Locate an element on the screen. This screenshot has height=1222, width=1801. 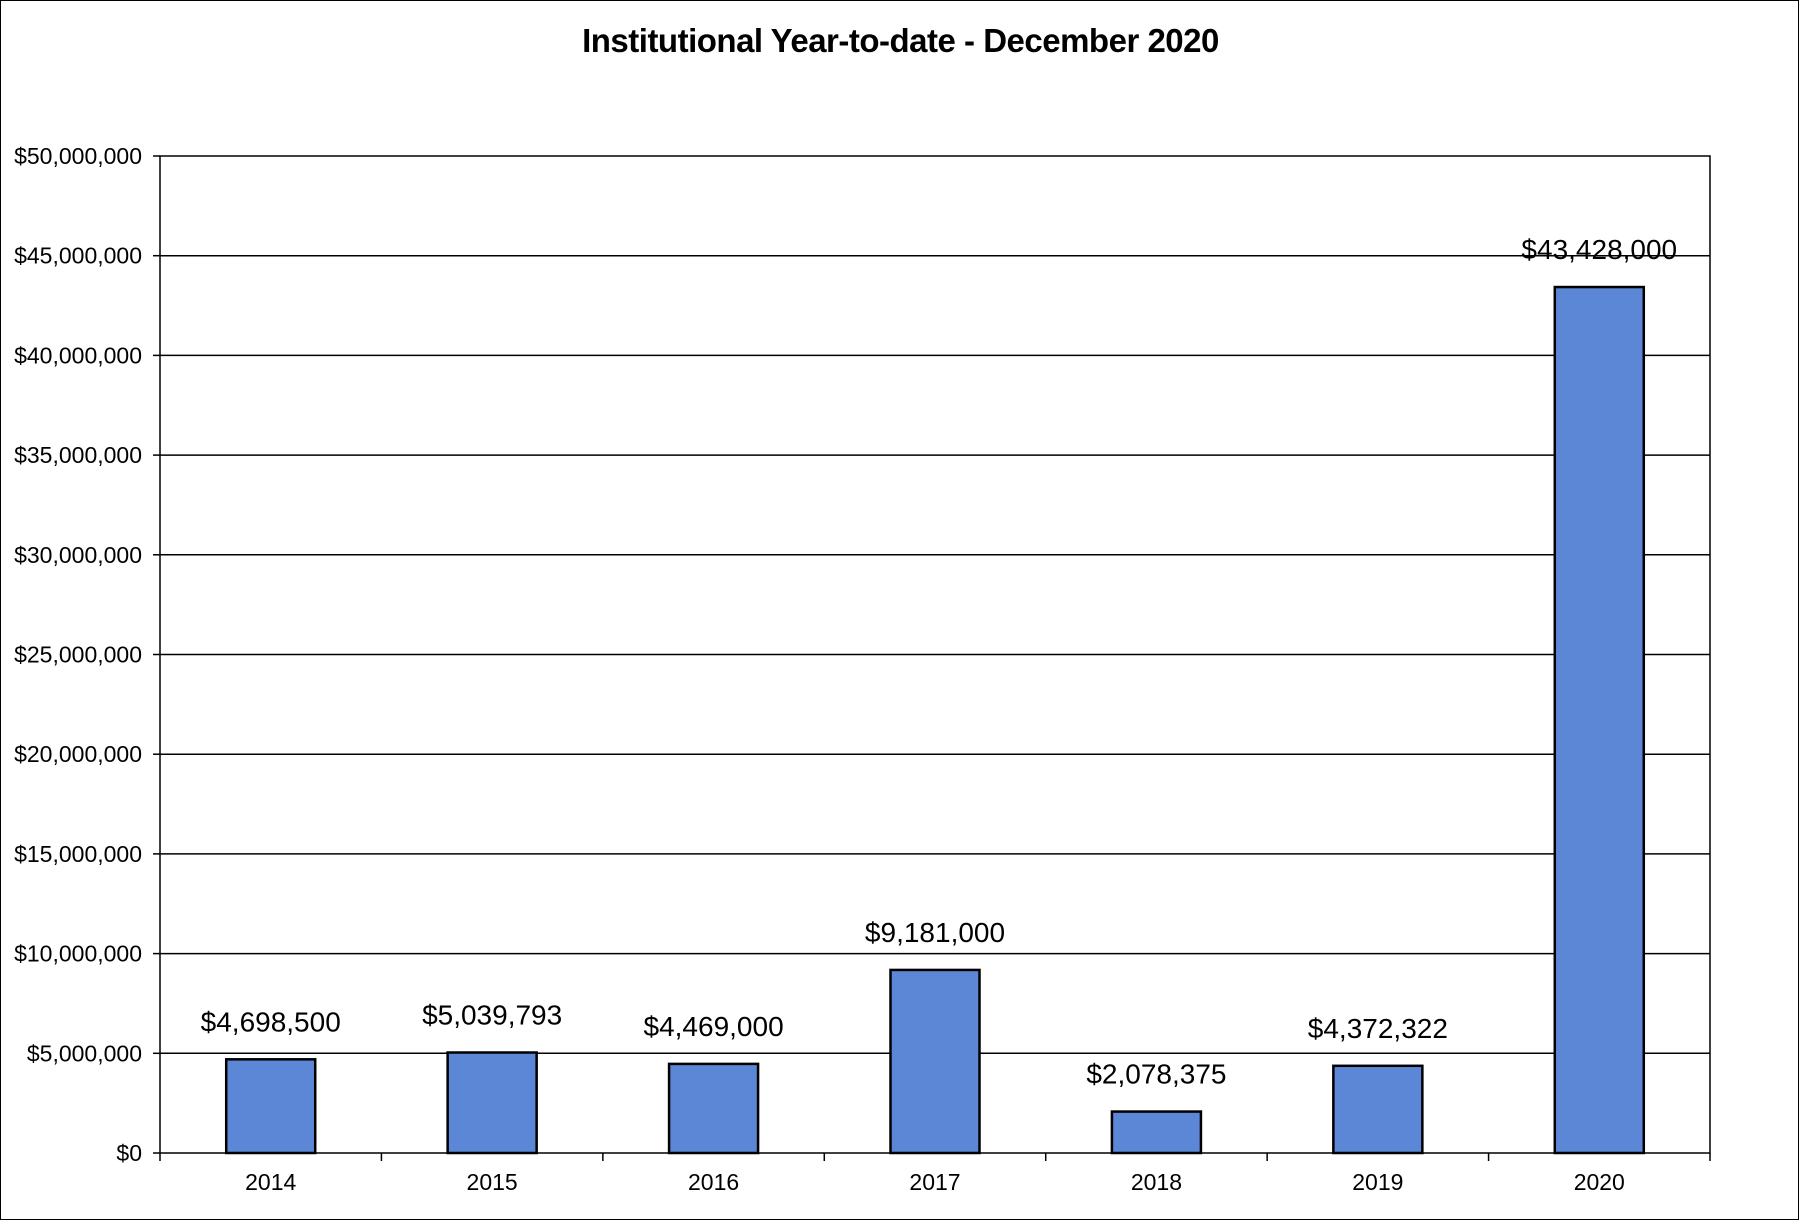
bar-2014 is located at coordinates (270, 1106).